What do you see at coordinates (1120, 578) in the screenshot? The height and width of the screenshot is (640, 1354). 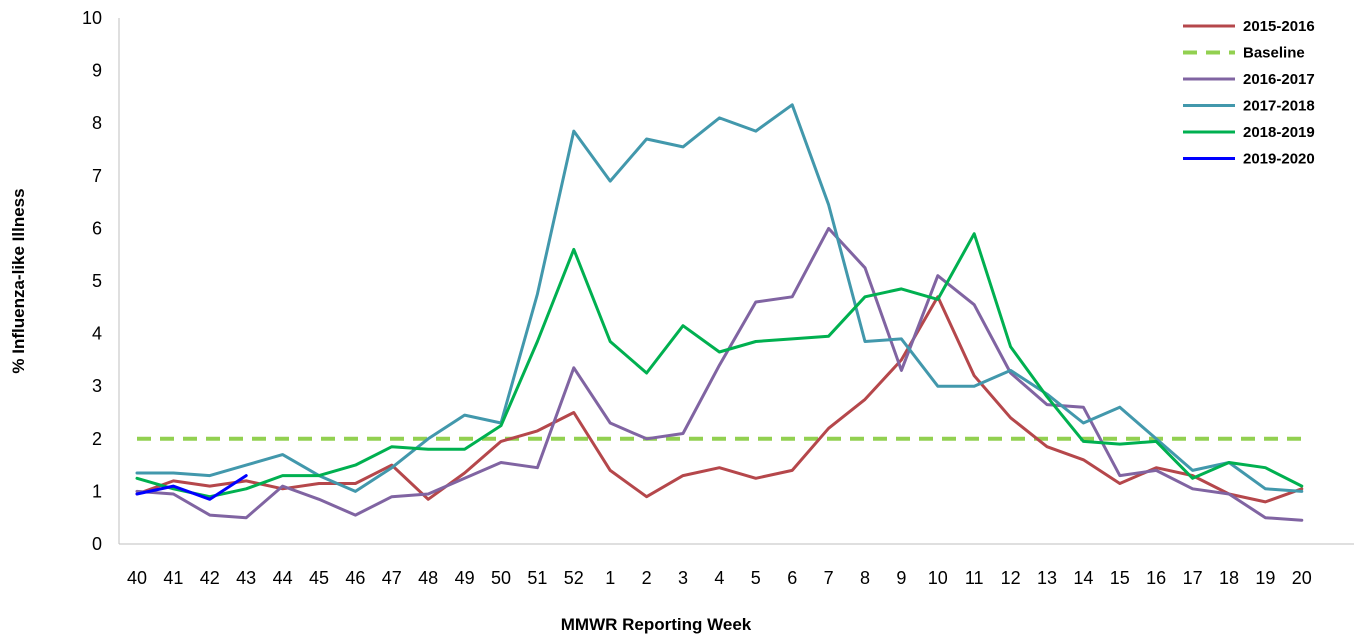 I see `x-tick-label: 15` at bounding box center [1120, 578].